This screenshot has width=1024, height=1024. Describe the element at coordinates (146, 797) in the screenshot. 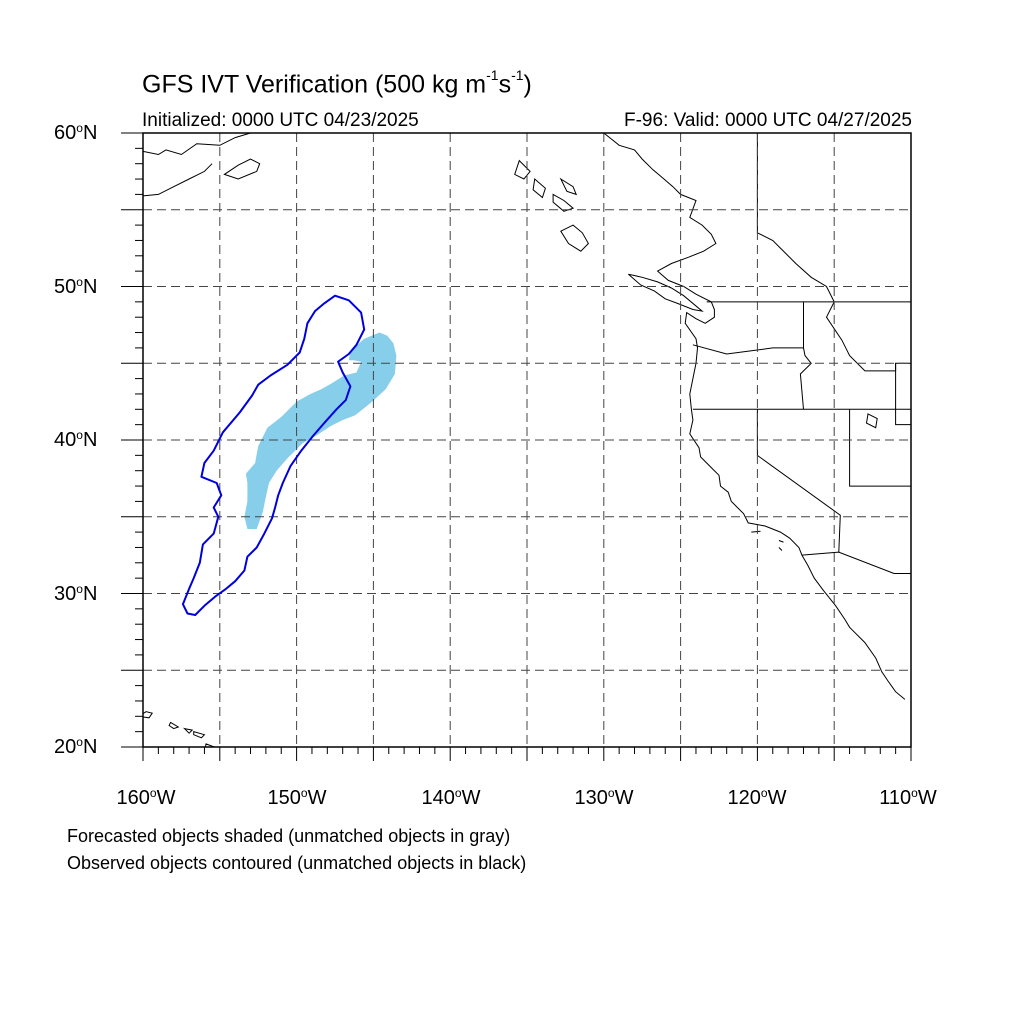

I see `lon-label-160w: 160oW` at that location.